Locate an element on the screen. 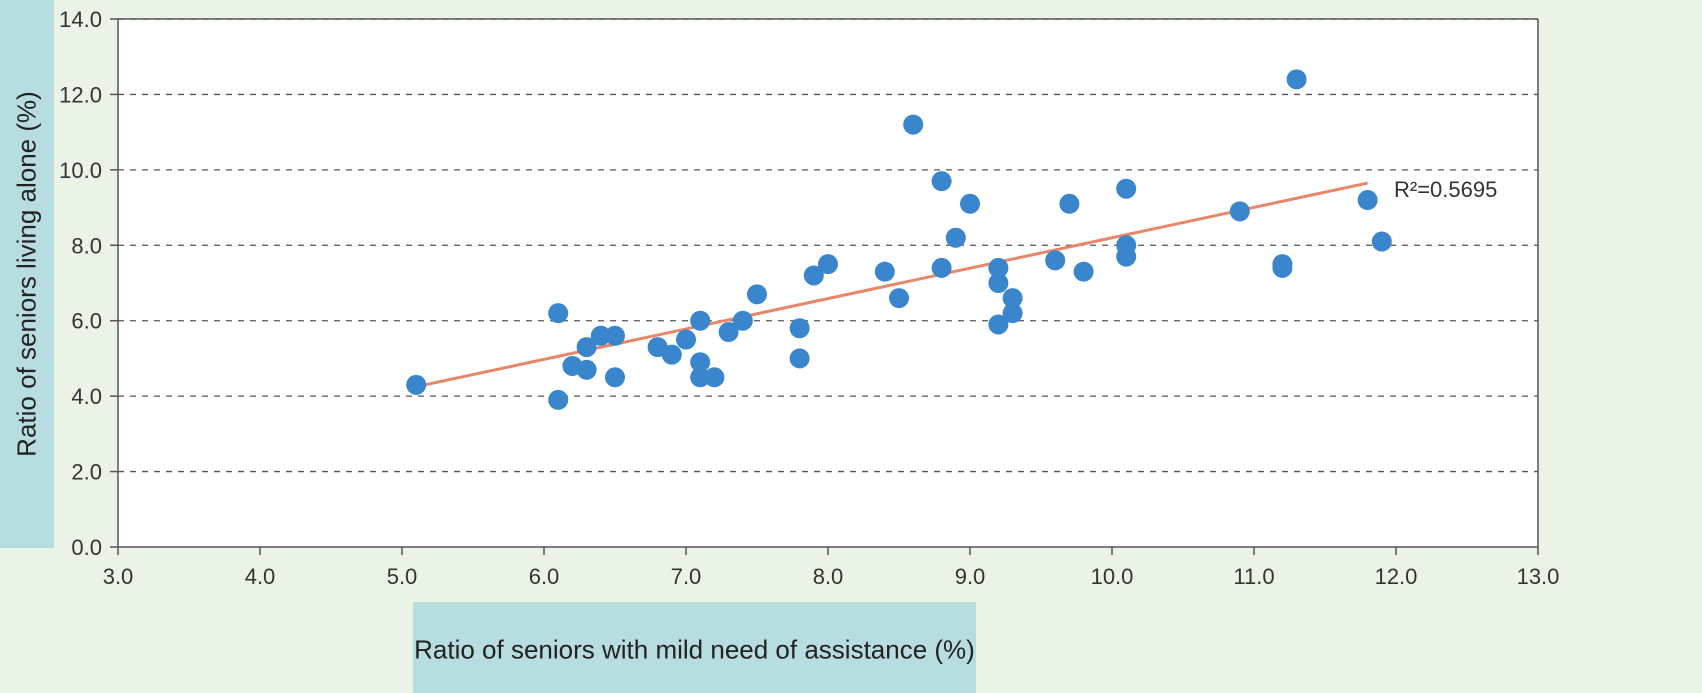  y-tick-label-4: 8.0 is located at coordinates (86, 245).